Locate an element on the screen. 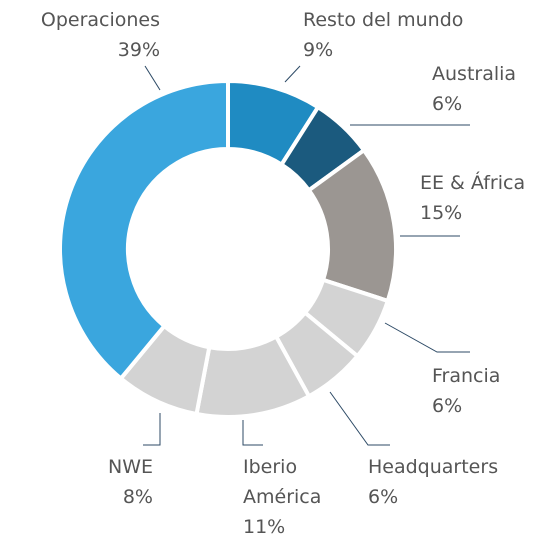 This screenshot has width=550, height=547. category-label: Operaciones is located at coordinates (100, 20).